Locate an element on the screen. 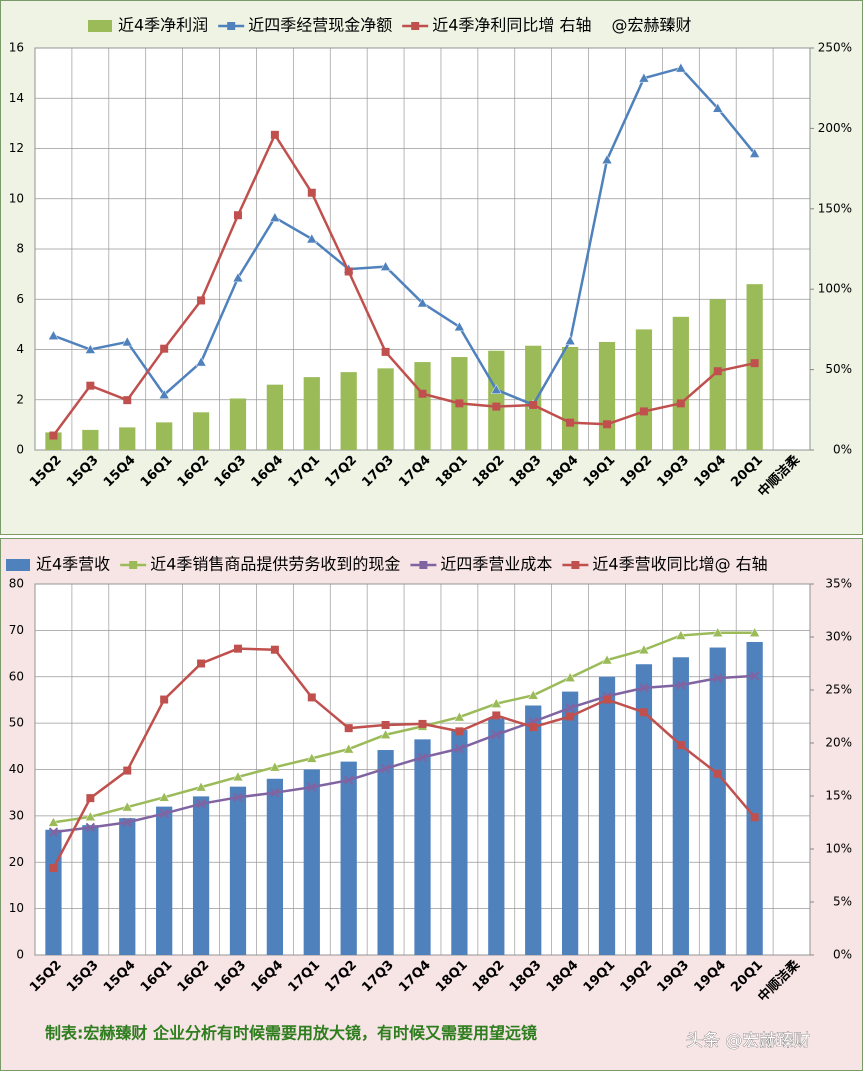  y-tick-label: 4 is located at coordinates (20, 349).